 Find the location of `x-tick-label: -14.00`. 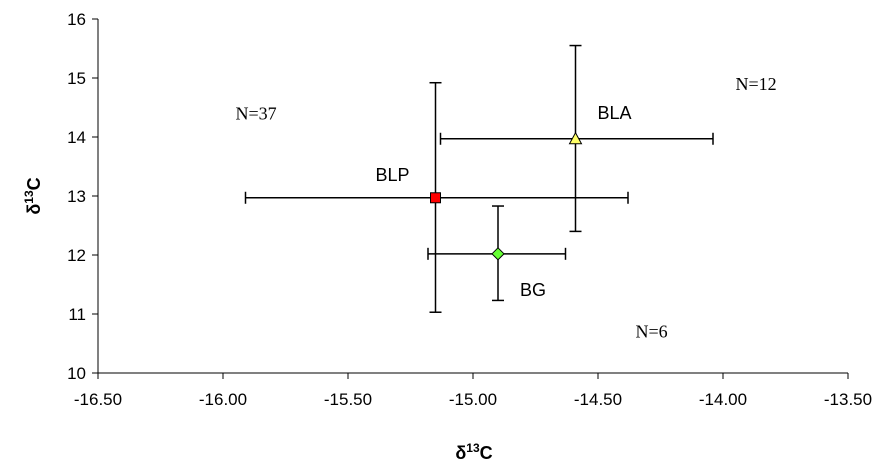

x-tick-label: -14.00 is located at coordinates (723, 399).